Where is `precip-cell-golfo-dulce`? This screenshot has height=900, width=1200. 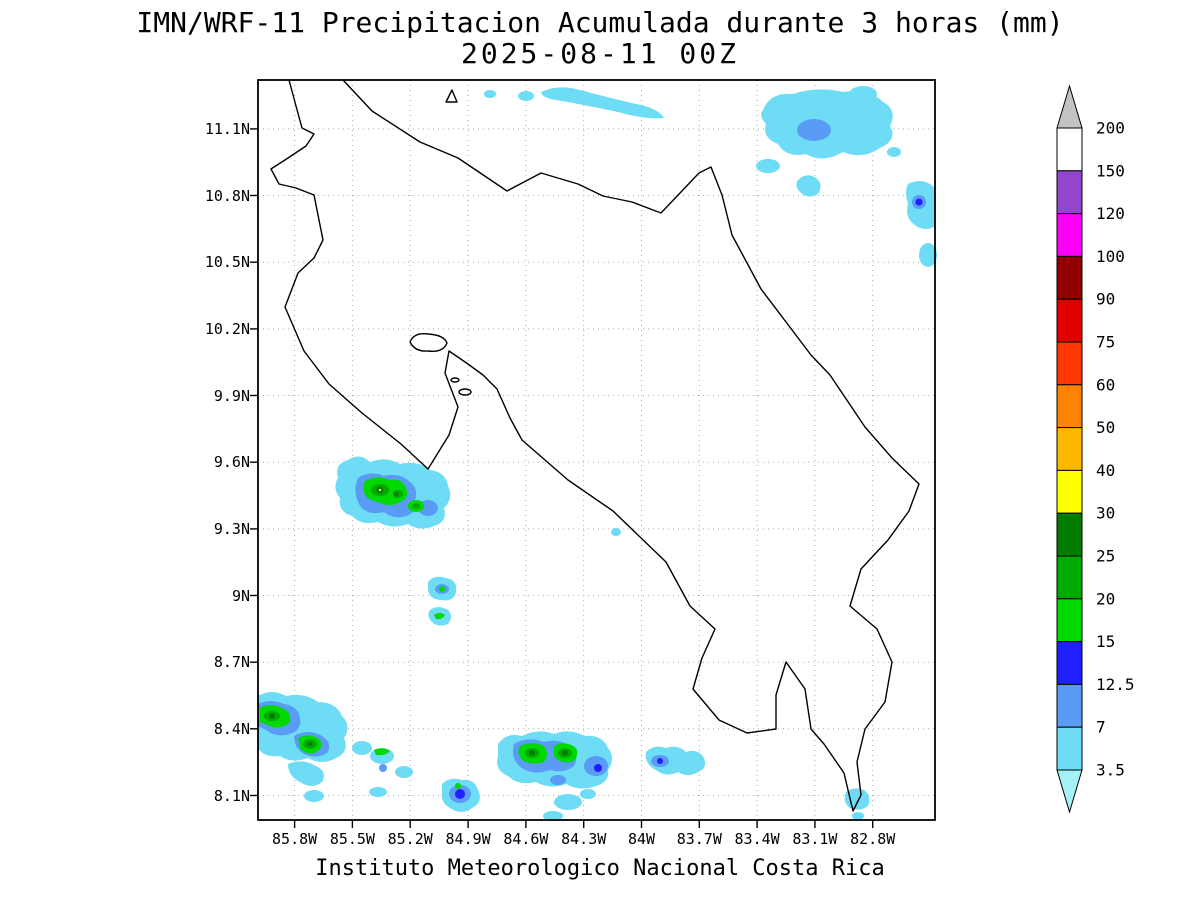 precip-cell-golfo-dulce is located at coordinates (675, 760).